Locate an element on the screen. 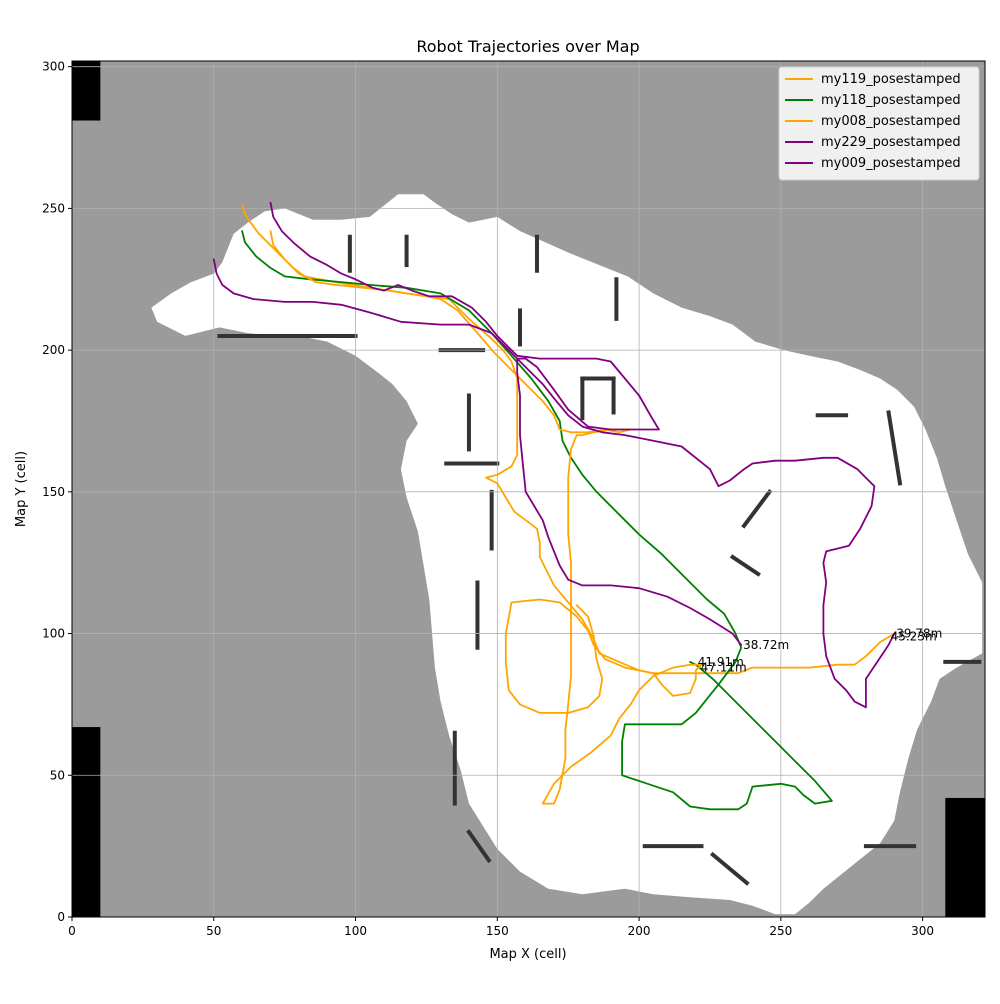 This screenshot has height=1004, width=1000. legend-label: my118_posestamped is located at coordinates (891, 100).